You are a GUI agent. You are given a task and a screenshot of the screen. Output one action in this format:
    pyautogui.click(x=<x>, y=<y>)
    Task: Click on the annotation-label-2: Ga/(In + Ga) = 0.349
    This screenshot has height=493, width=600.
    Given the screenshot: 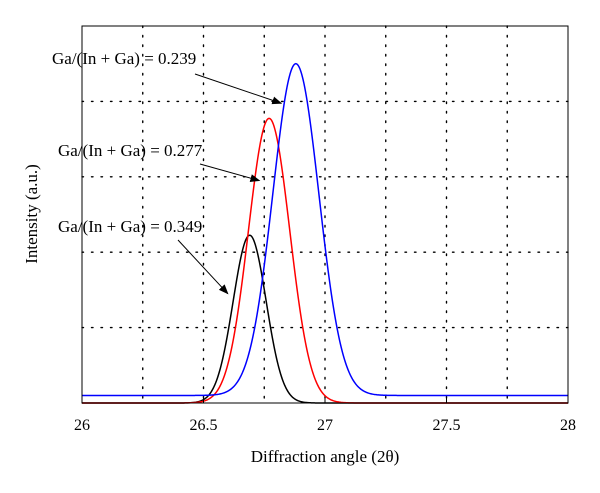 What is the action you would take?
    pyautogui.click(x=130, y=226)
    